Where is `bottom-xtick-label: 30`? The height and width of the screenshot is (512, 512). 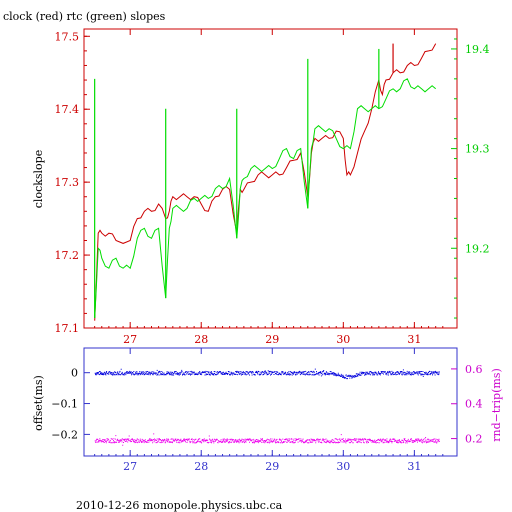 bottom-xtick-label: 30 is located at coordinates (343, 466).